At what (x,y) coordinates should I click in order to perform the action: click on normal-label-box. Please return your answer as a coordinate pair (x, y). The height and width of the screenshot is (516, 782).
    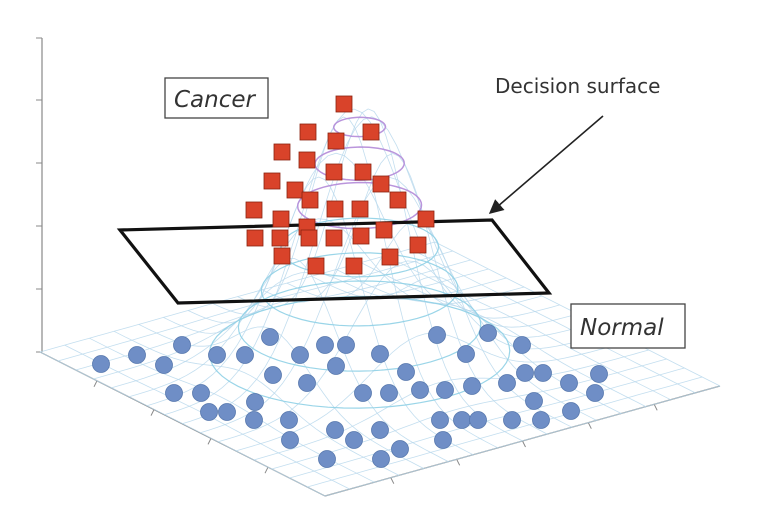
    Looking at the image, I should click on (628, 326).